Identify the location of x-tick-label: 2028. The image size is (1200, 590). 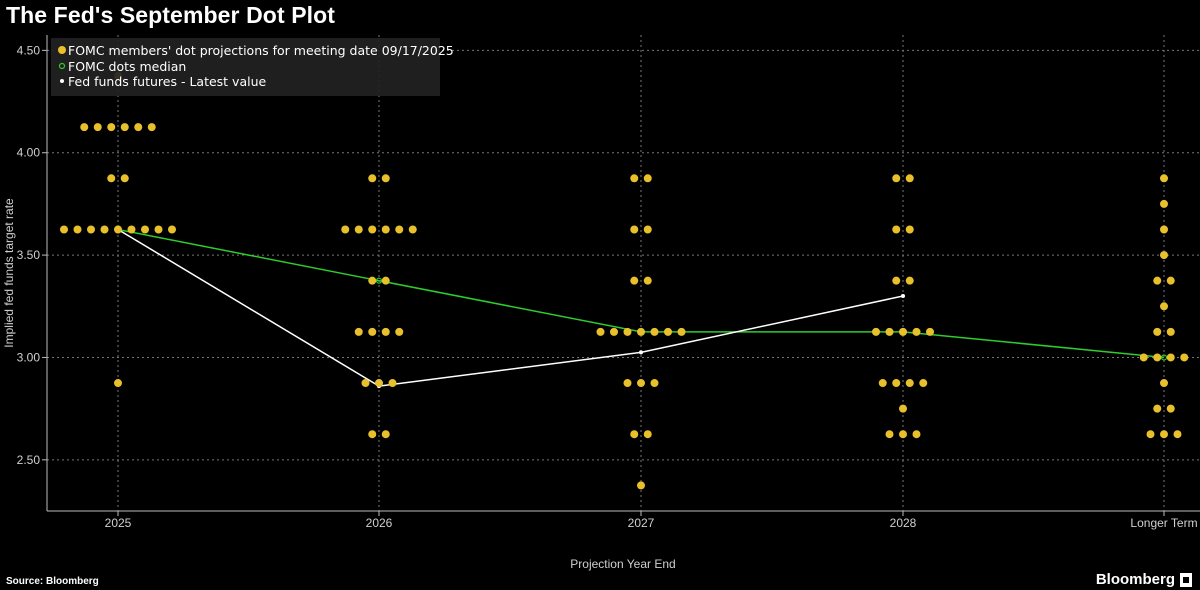
(903, 523).